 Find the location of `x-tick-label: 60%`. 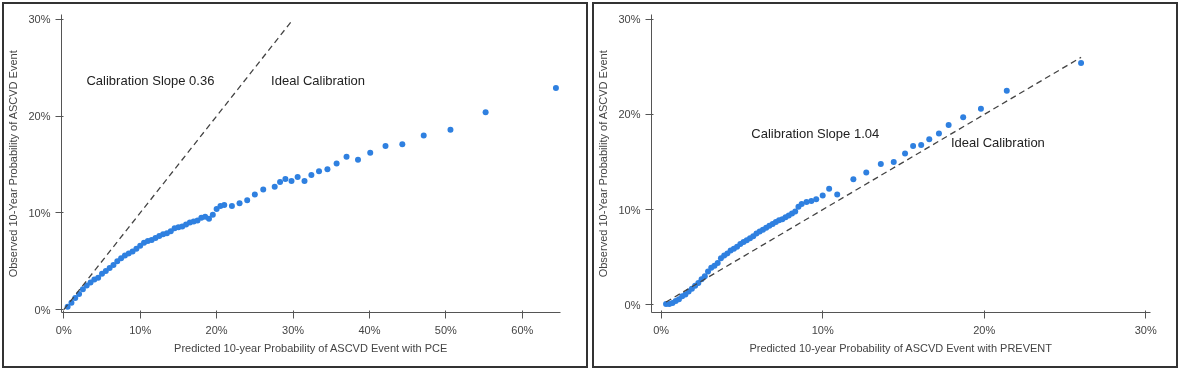

x-tick-label: 60% is located at coordinates (522, 329).